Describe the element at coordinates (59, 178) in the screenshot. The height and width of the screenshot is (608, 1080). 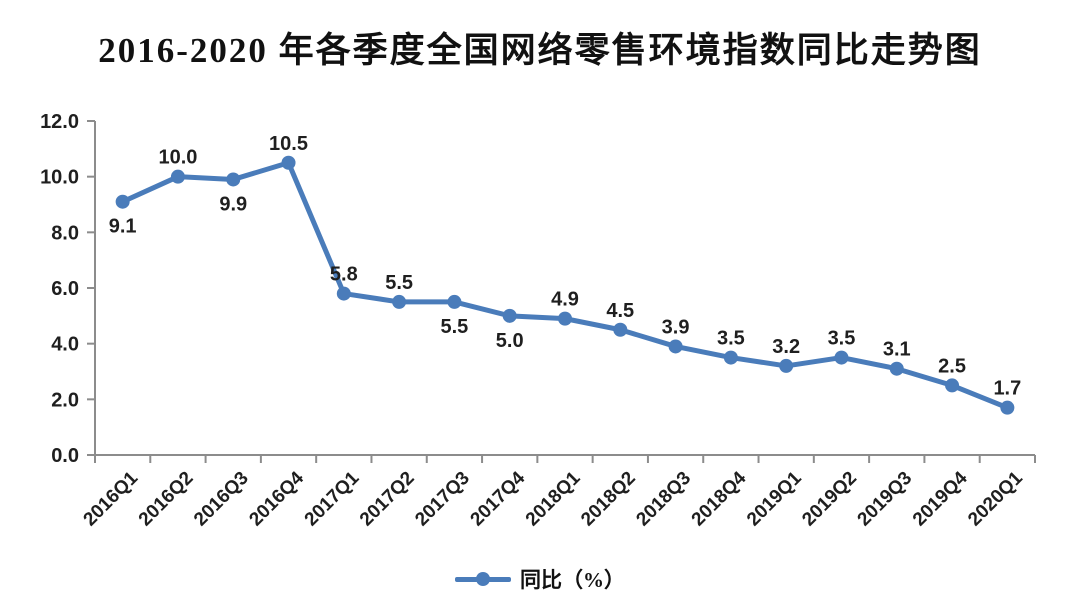
I see `y-axis-tick-label: 10.0` at that location.